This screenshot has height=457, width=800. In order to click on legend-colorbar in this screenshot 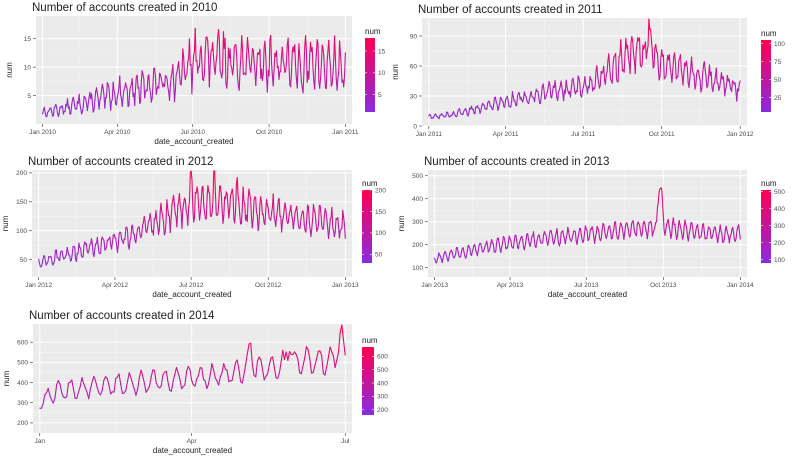, I will do `click(766, 76)`.